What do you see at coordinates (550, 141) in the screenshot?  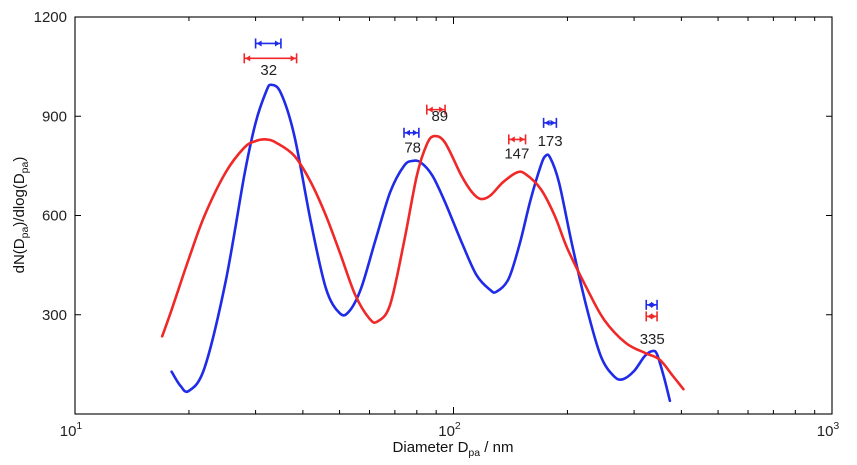 I see `peak-label: 173` at bounding box center [550, 141].